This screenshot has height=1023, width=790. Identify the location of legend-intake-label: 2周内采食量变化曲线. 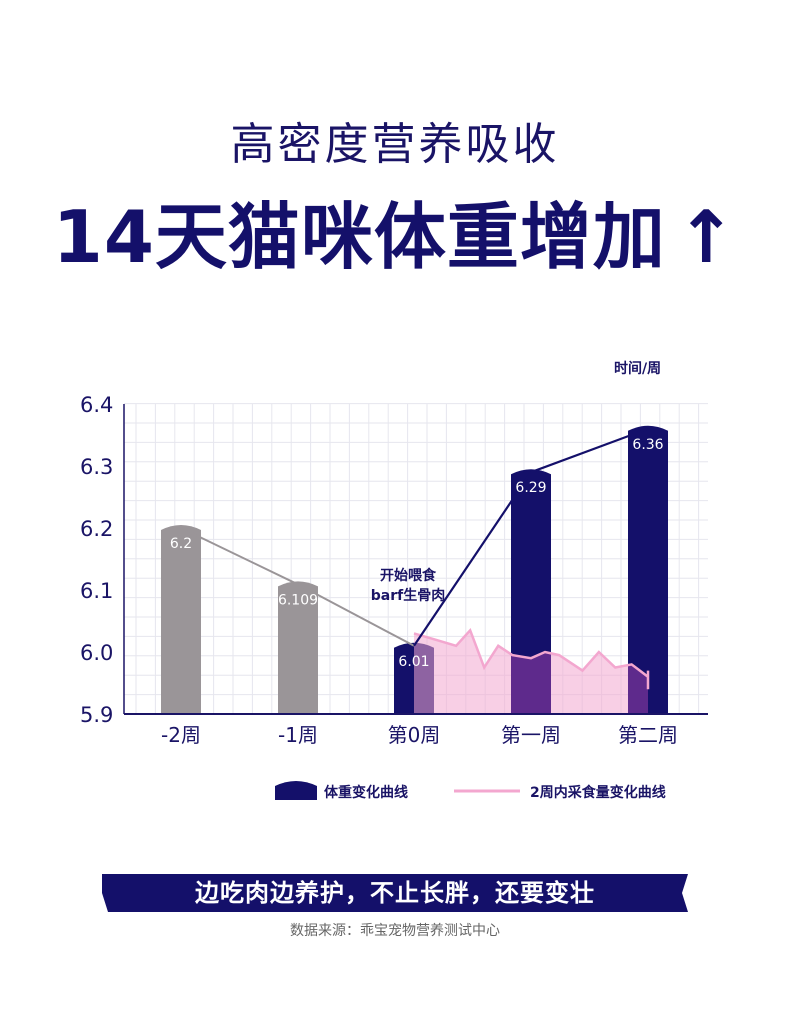
(598, 793).